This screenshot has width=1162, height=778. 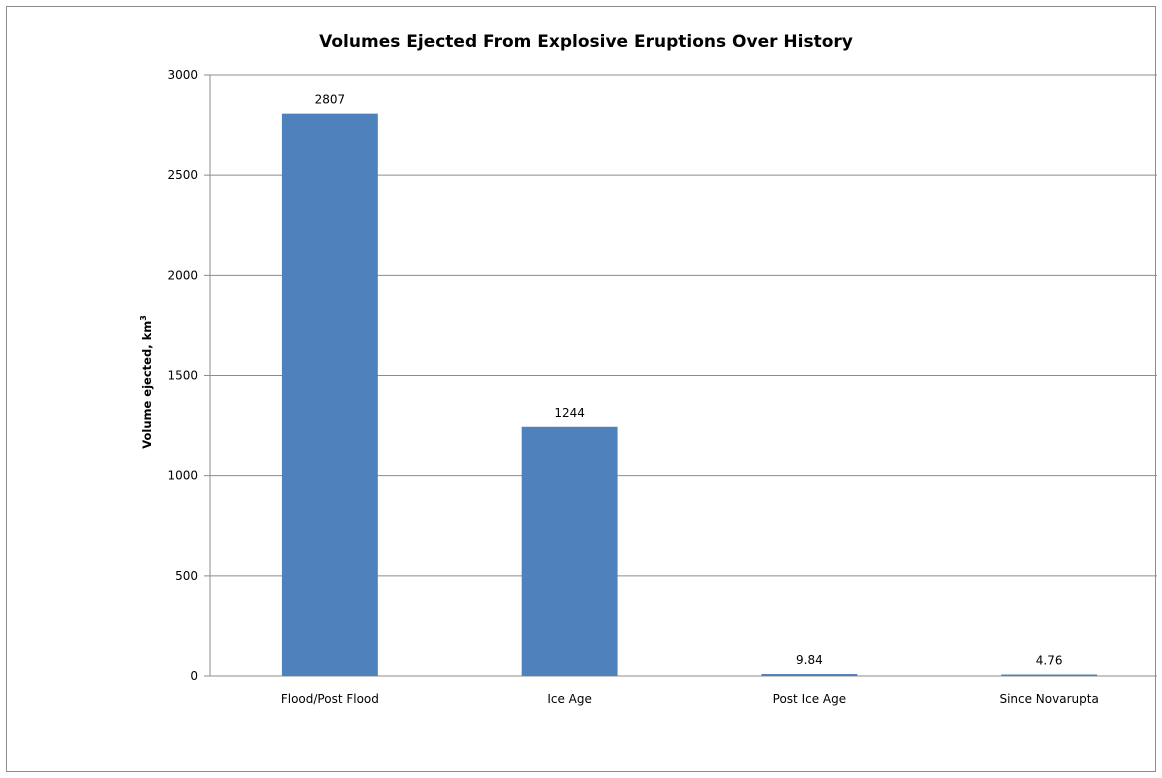 I want to click on x-category-label-3: Since Novarupta, so click(x=1048, y=699).